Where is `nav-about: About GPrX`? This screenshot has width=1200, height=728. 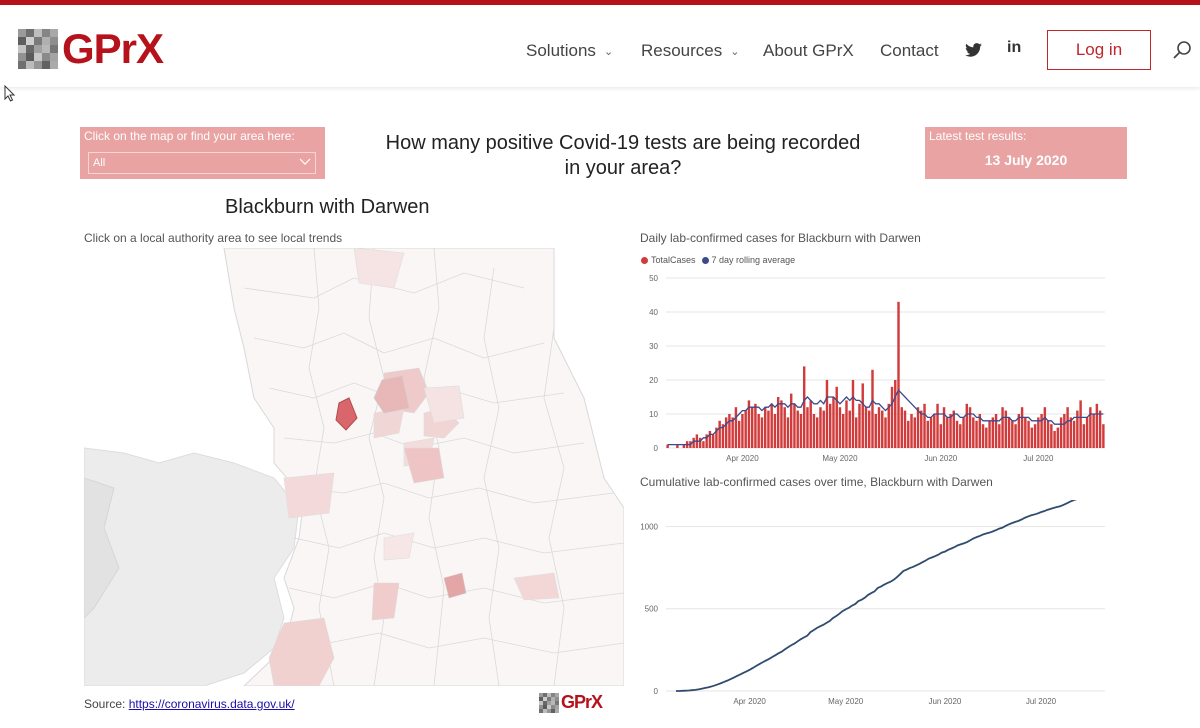
nav-about: About GPrX is located at coordinates (808, 51).